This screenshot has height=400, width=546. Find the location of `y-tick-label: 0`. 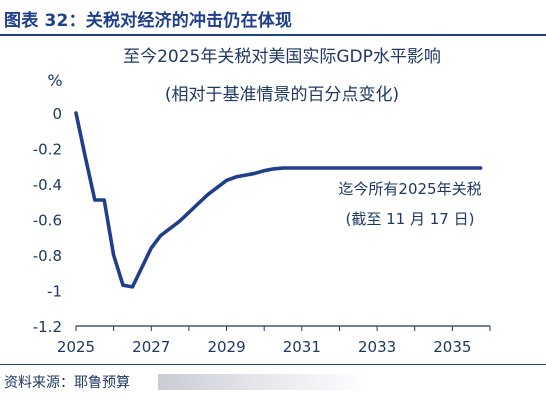

y-tick-label: 0 is located at coordinates (57, 114).